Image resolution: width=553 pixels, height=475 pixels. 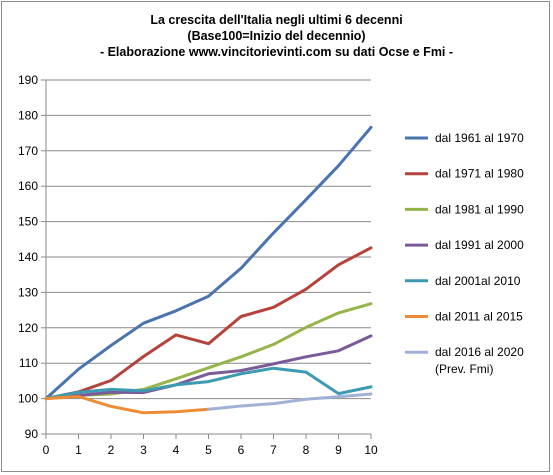 What do you see at coordinates (478, 281) in the screenshot?
I see `legend-label: dal 2001al 2010` at bounding box center [478, 281].